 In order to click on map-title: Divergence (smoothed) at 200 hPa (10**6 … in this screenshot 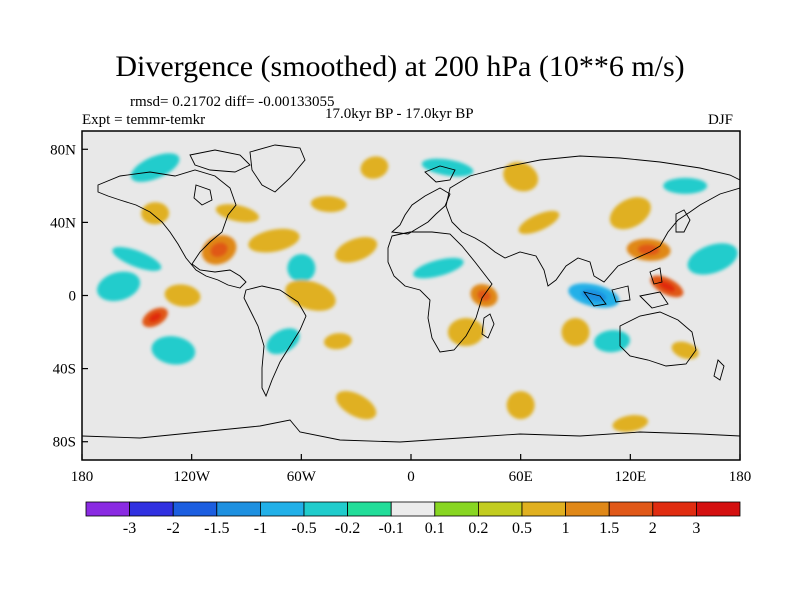, I will do `click(400, 66)`.